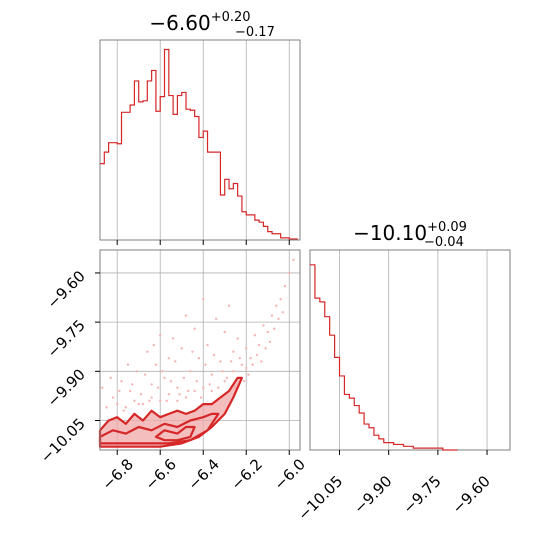 This screenshot has width=550, height=550. I want to click on y-ticks-joint: −9.60−9.75−9.90 −10.05, so click(68, 367).